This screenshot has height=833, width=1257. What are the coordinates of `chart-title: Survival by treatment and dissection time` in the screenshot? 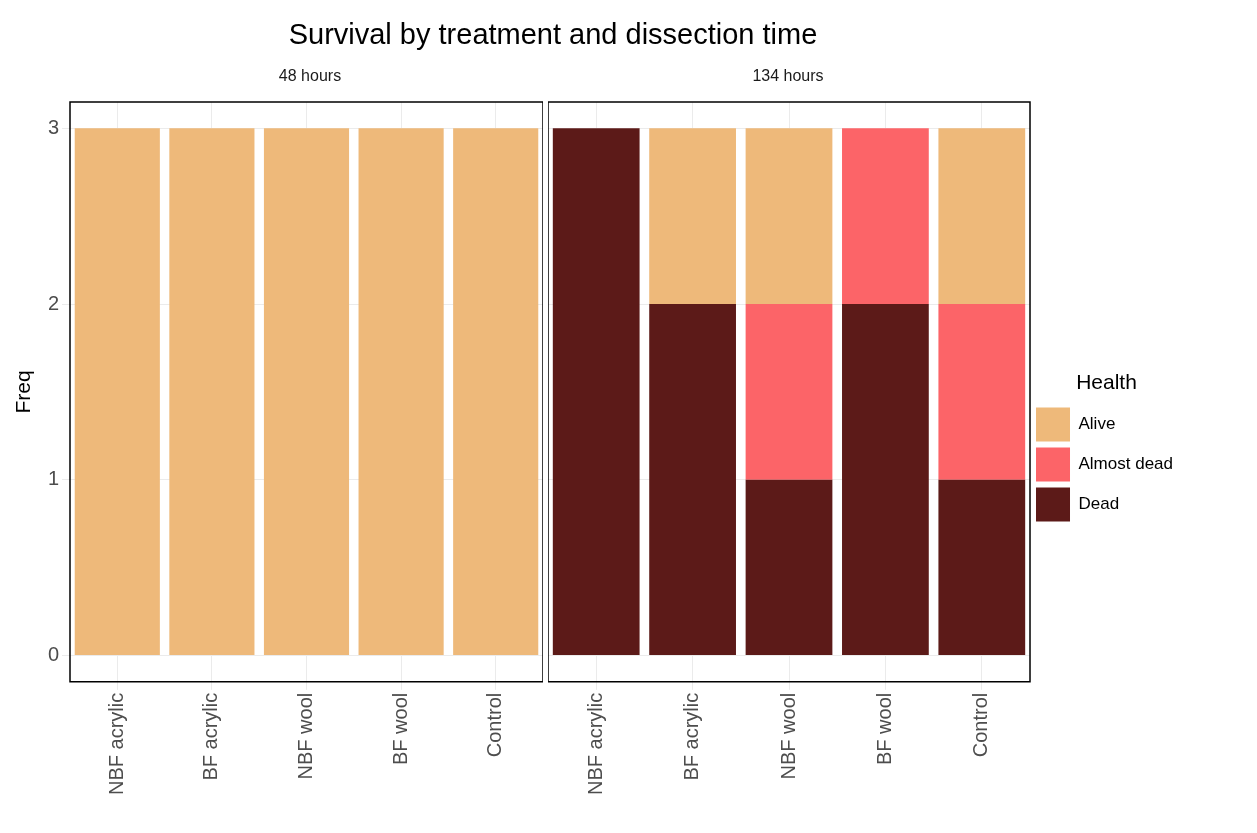 It's located at (553, 34).